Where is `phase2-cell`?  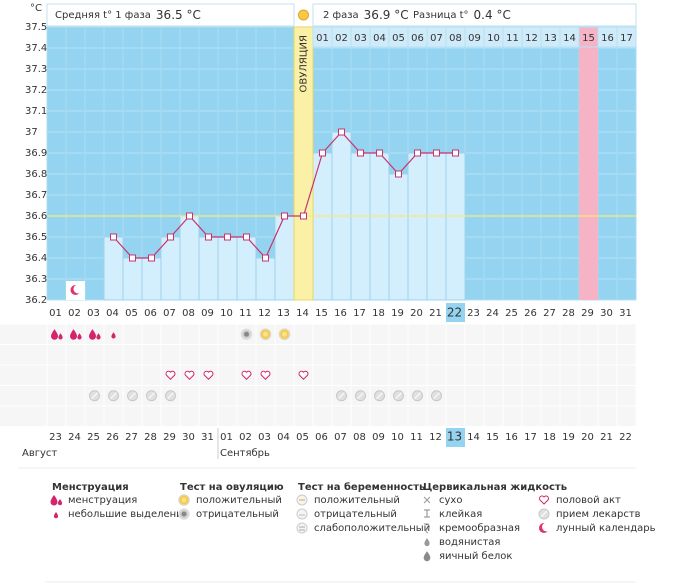
phase2-cell is located at coordinates (626, 37).